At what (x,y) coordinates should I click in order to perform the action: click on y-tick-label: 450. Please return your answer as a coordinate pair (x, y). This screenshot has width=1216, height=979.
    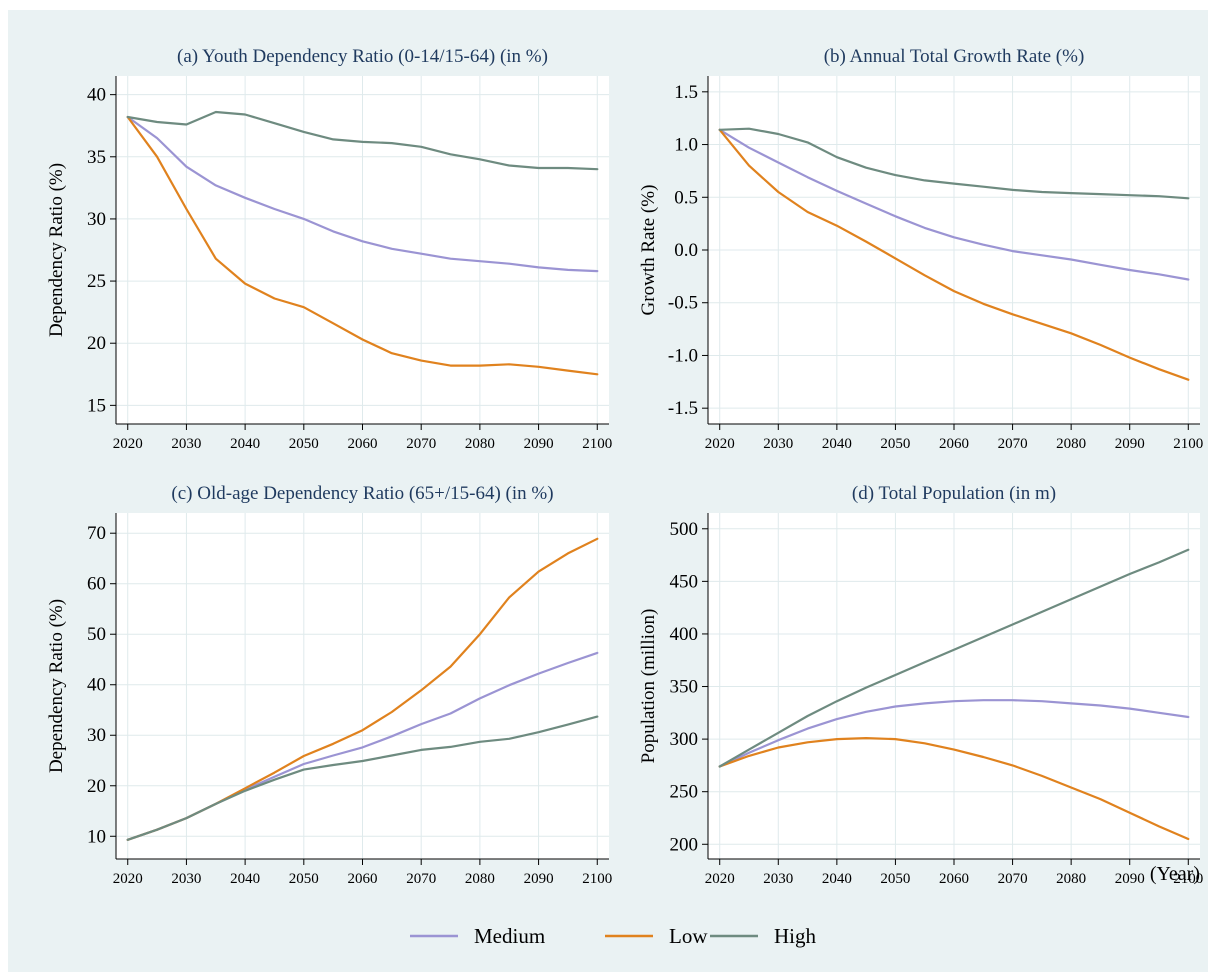
    Looking at the image, I should click on (684, 581).